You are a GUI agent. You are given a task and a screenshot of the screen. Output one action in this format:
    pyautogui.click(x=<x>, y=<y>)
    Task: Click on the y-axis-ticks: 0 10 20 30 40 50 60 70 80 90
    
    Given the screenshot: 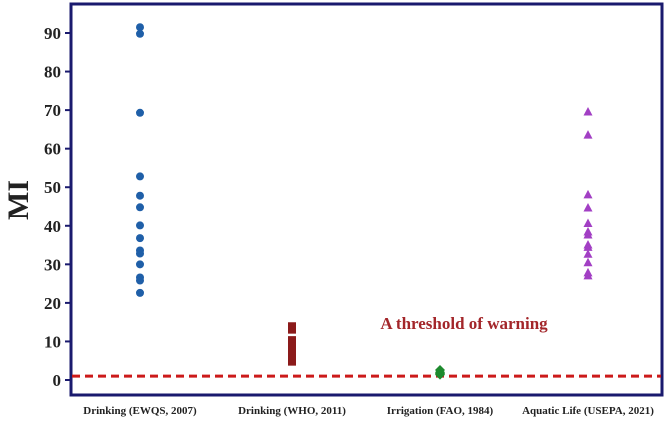 What is the action you would take?
    pyautogui.click(x=57, y=207)
    